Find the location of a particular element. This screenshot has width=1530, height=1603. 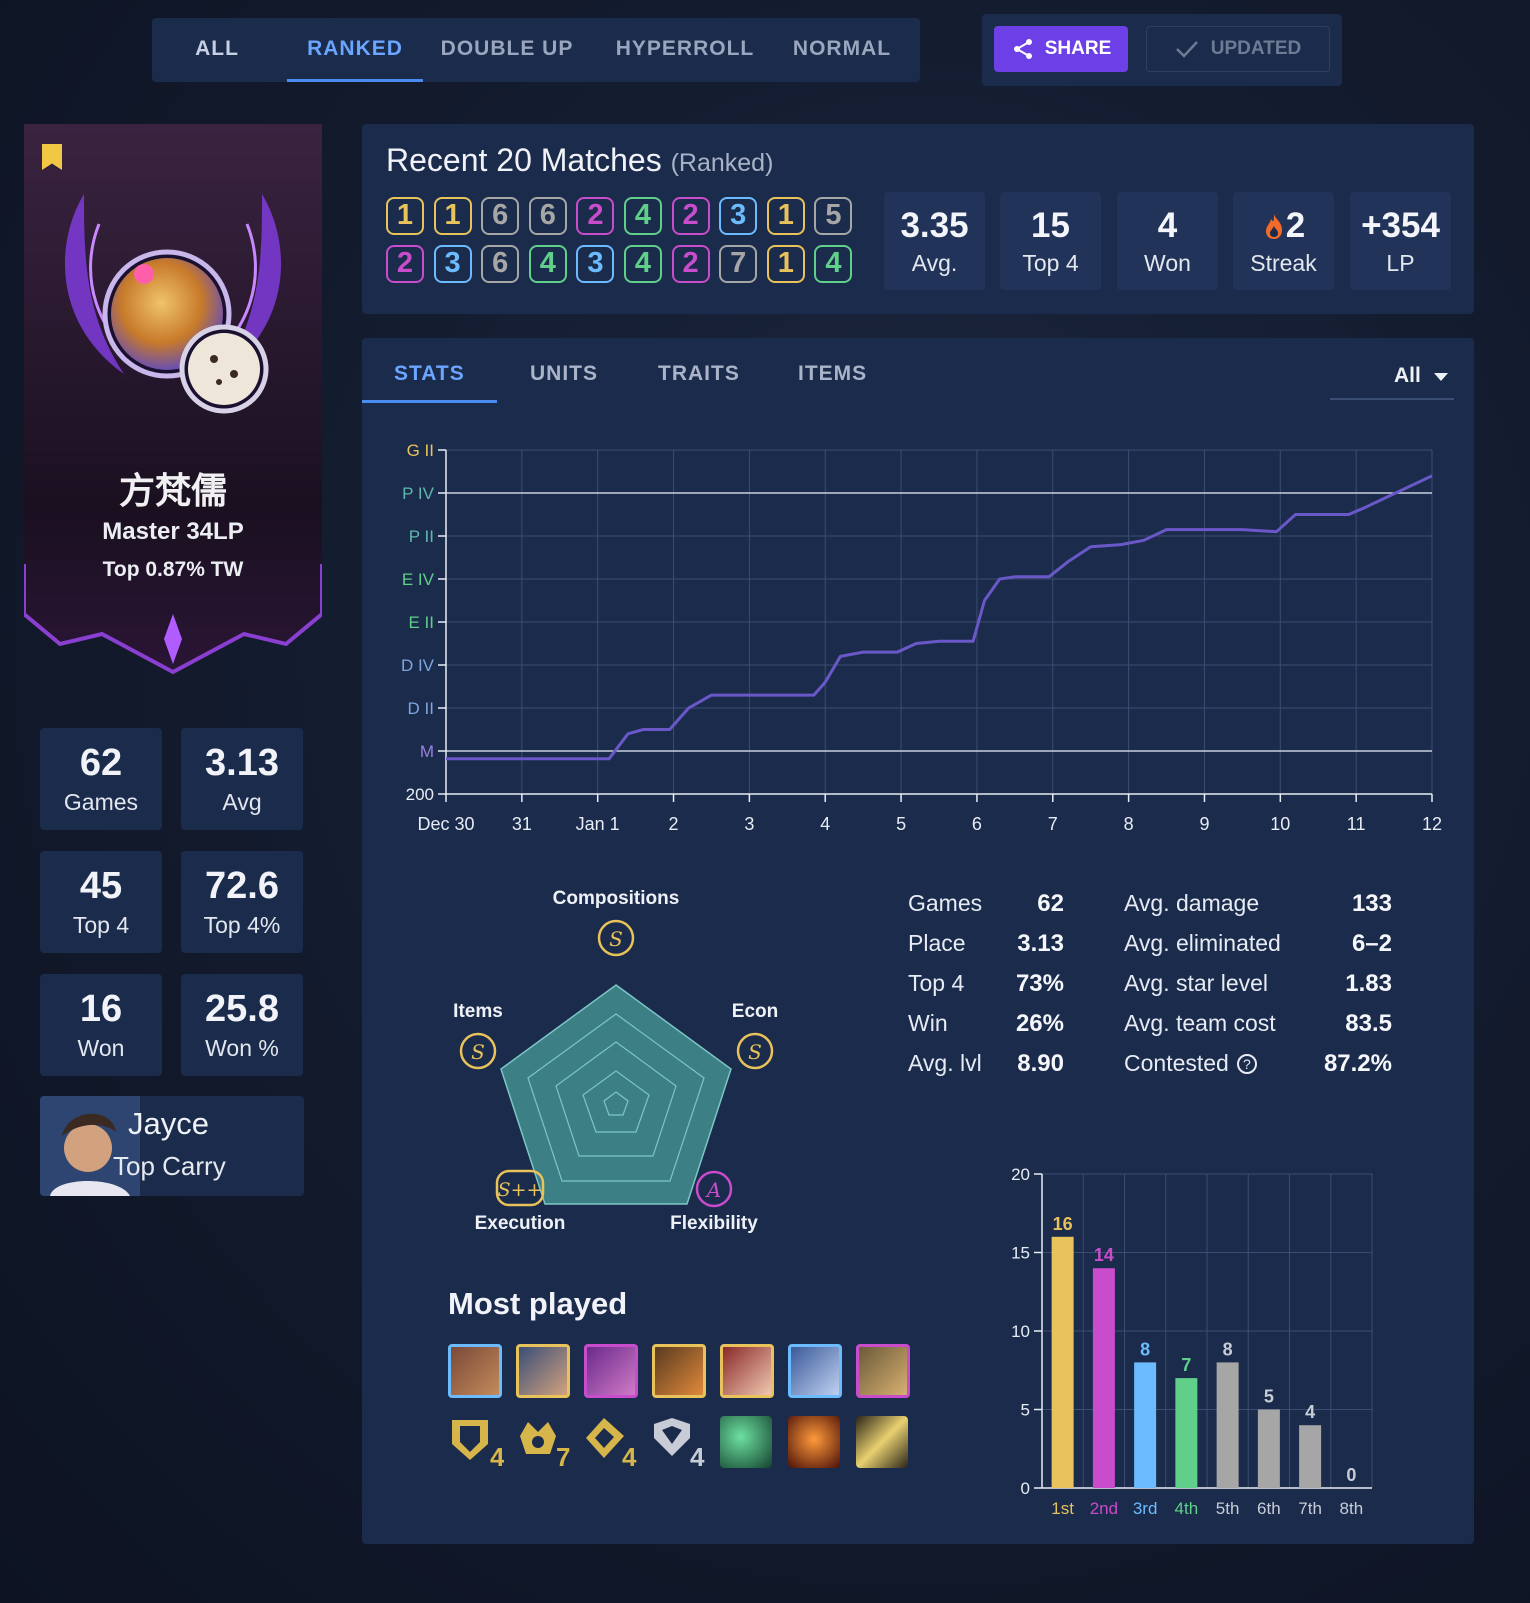

top-carry-card: Jayce Top Carry is located at coordinates (172, 1146).